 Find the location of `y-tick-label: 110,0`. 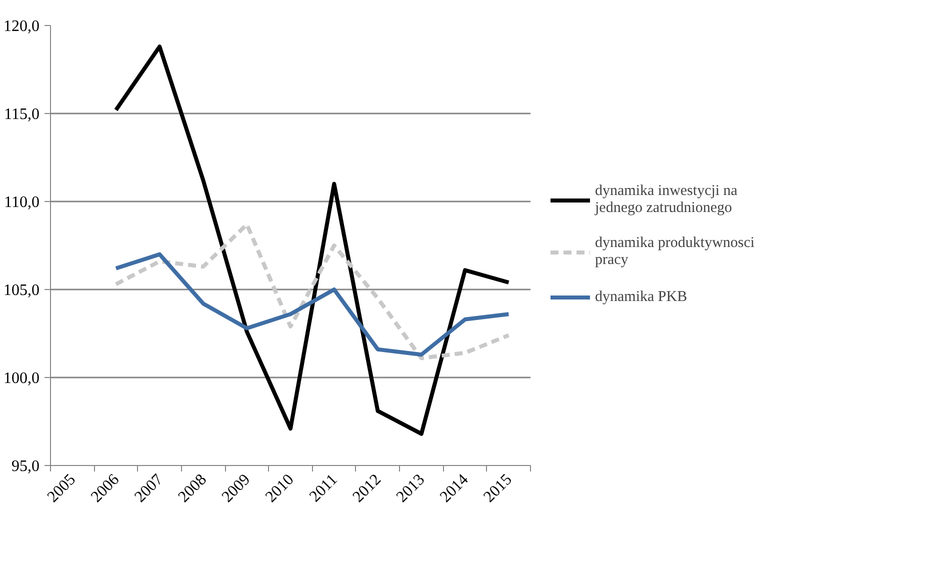

y-tick-label: 110,0 is located at coordinates (22, 202).